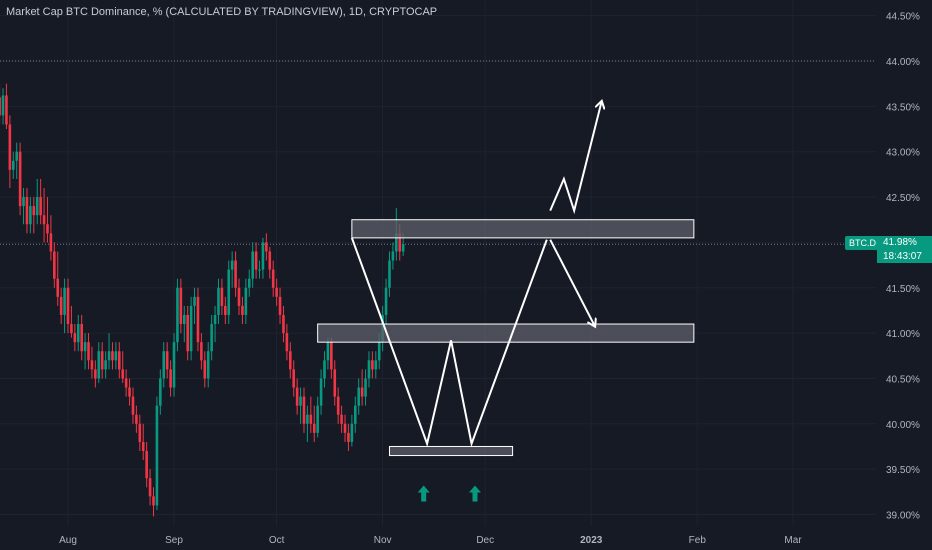 The width and height of the screenshot is (932, 550). What do you see at coordinates (862, 243) in the screenshot?
I see `symbol-badge: BTC.D` at bounding box center [862, 243].